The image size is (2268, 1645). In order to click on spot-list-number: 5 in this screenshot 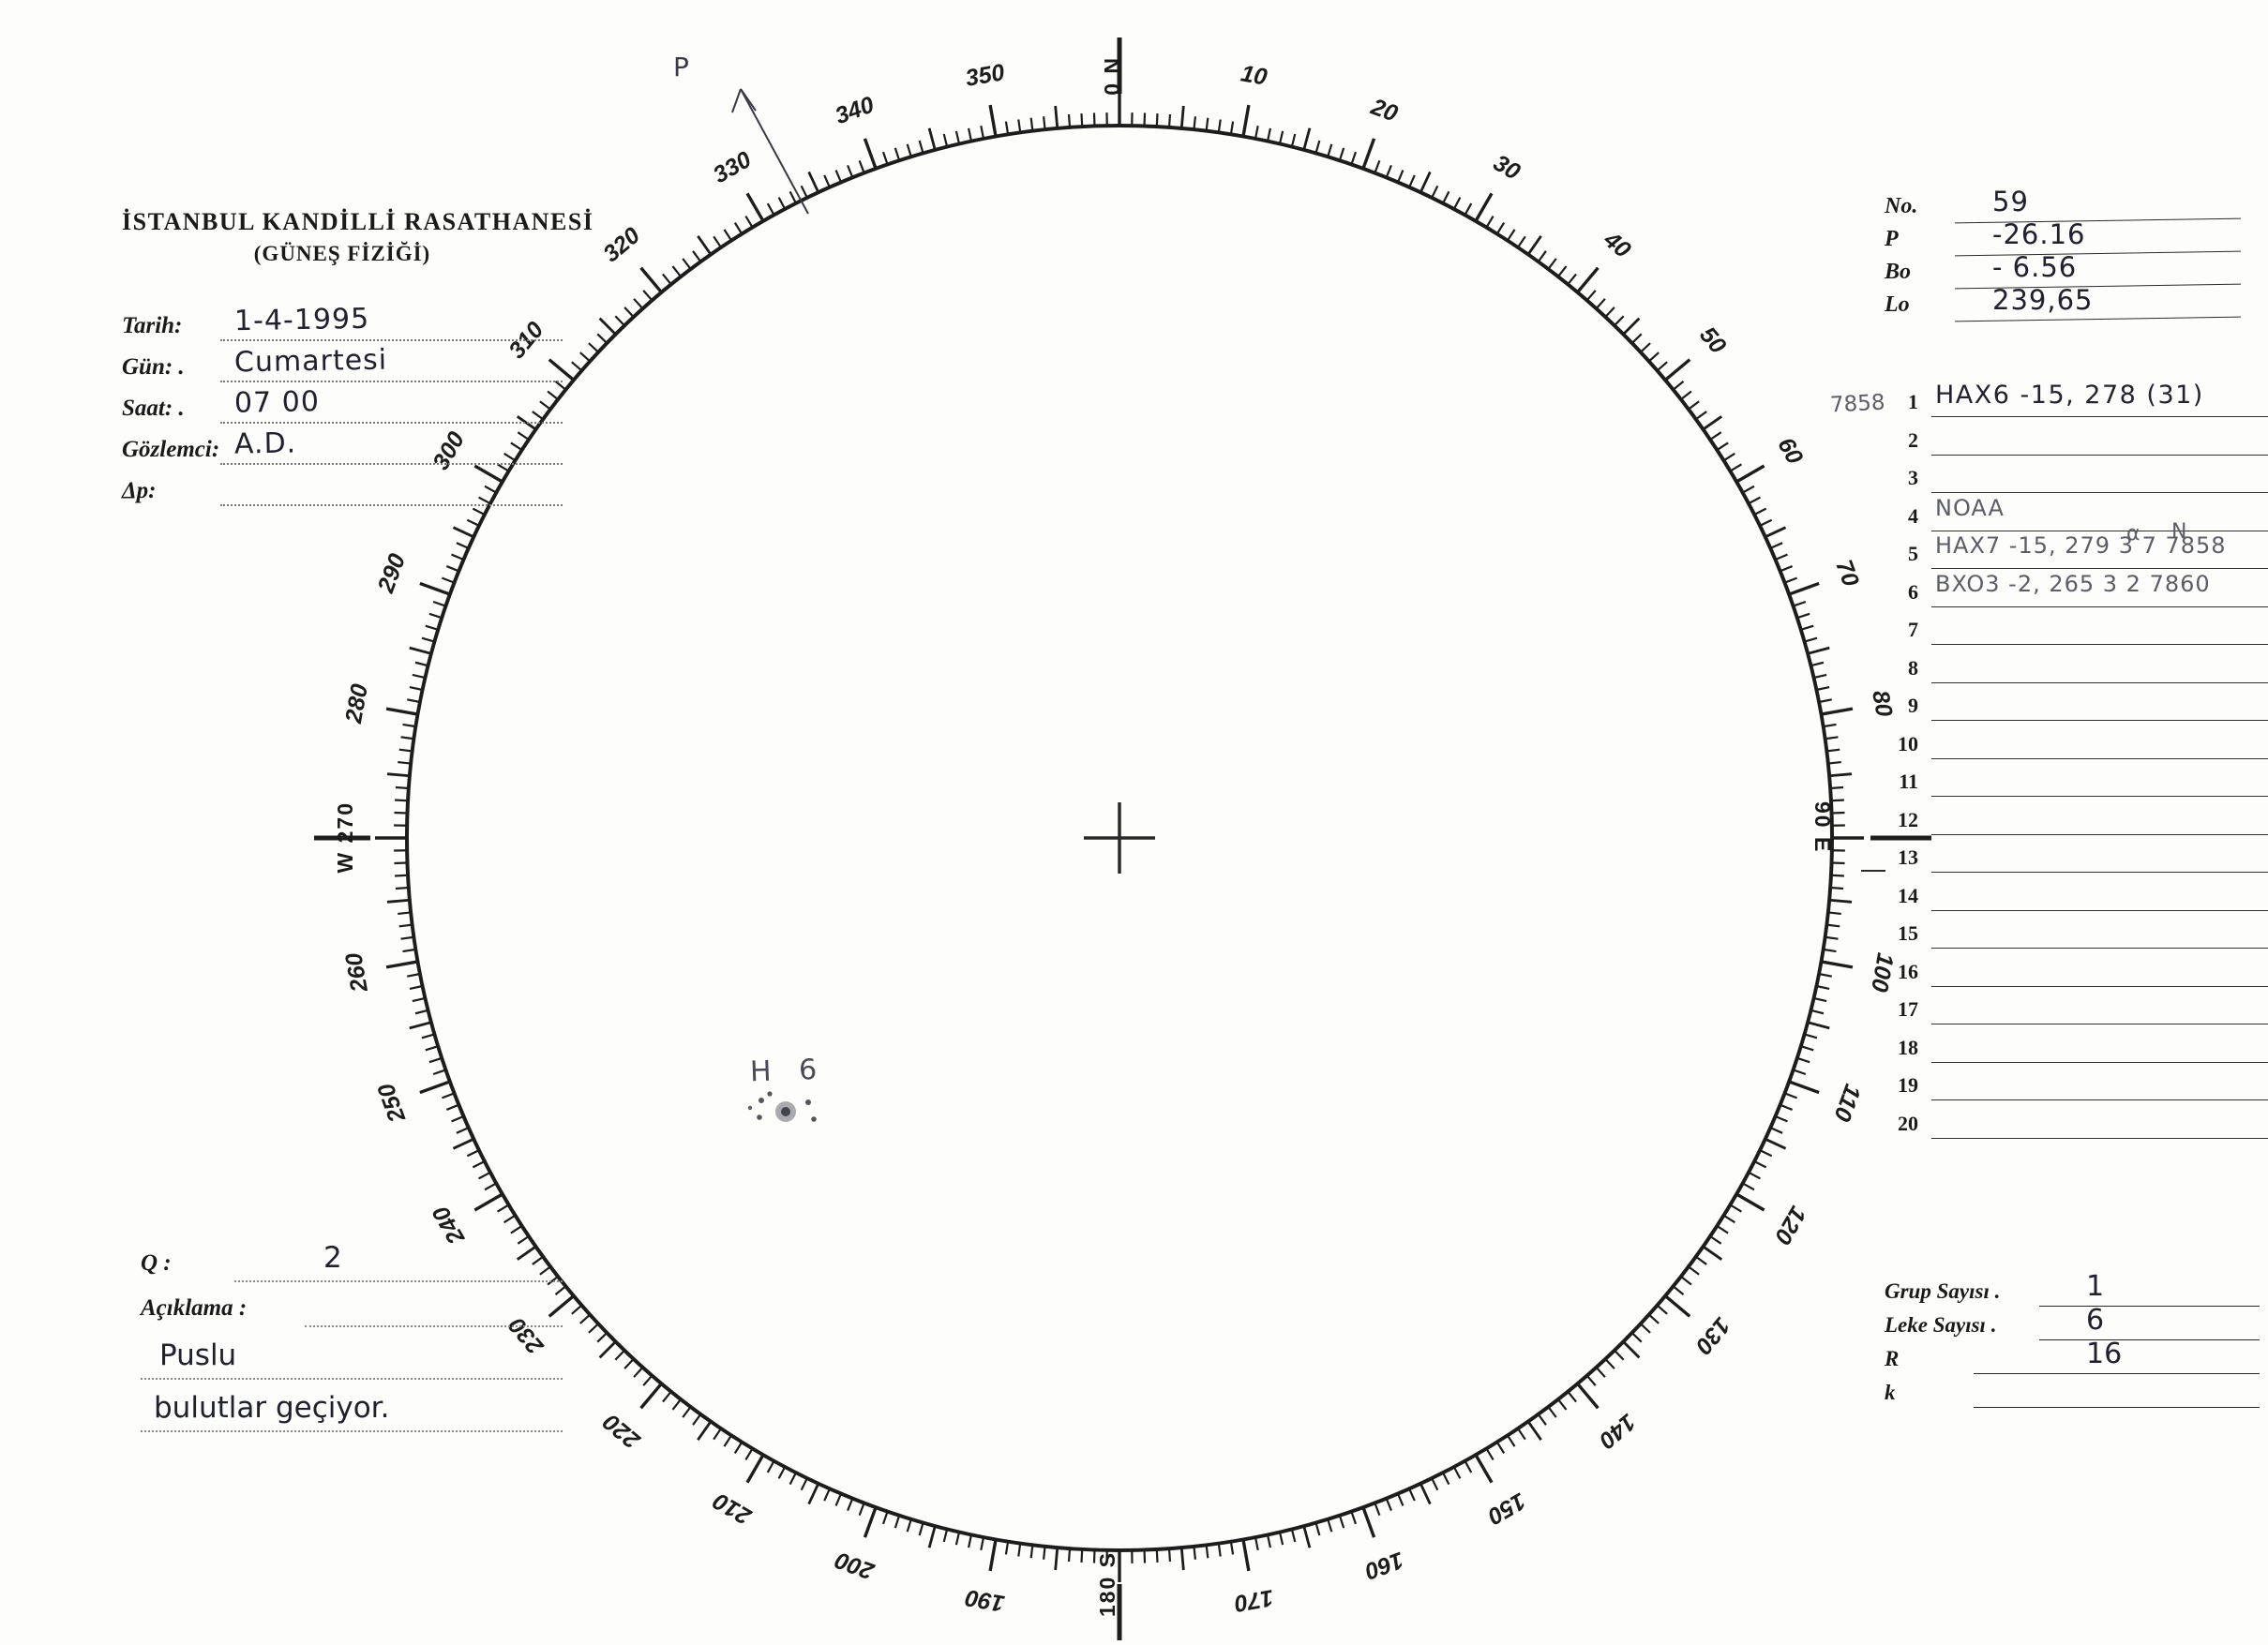, I will do `click(1913, 554)`.